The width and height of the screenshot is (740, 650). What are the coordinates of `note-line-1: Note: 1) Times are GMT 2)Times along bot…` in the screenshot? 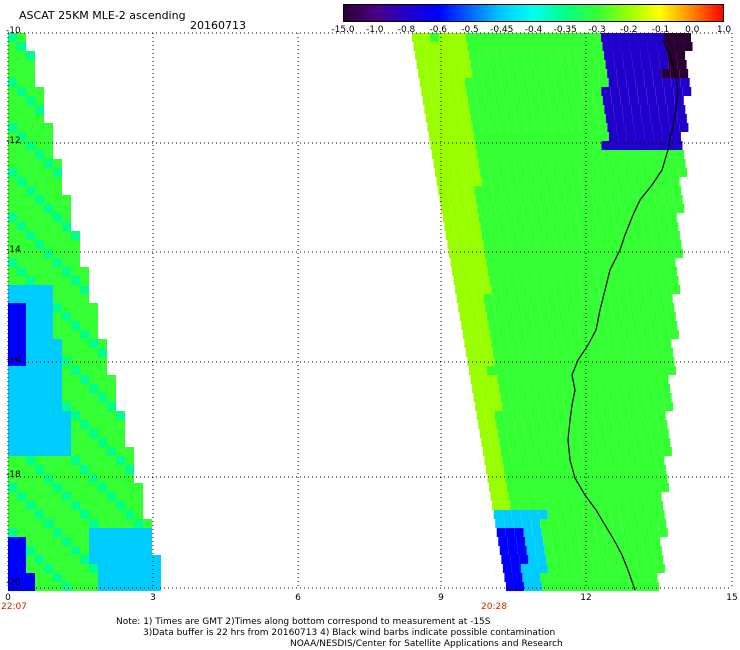 It's located at (303, 622).